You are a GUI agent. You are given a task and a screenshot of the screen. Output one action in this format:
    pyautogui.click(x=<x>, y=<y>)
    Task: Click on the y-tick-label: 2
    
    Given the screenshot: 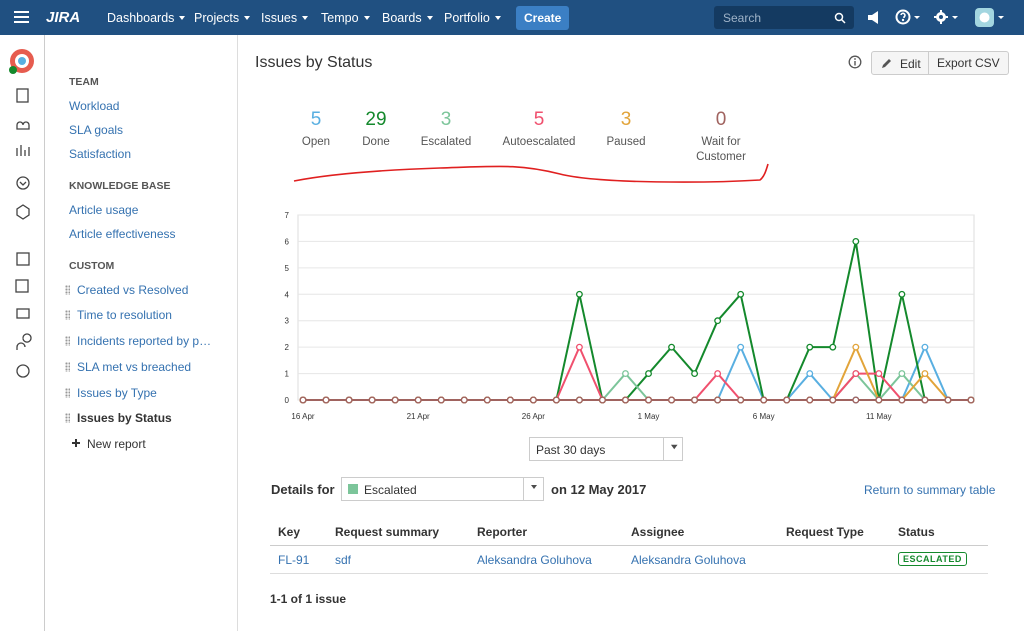 What is the action you would take?
    pyautogui.click(x=287, y=347)
    